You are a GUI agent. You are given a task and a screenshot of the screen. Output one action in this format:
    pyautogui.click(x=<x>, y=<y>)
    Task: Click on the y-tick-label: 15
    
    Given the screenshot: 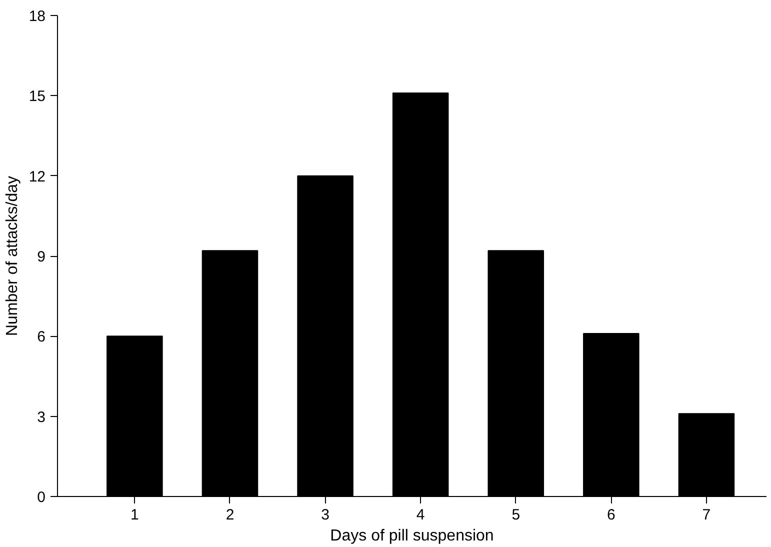 What is the action you would take?
    pyautogui.click(x=37, y=97)
    